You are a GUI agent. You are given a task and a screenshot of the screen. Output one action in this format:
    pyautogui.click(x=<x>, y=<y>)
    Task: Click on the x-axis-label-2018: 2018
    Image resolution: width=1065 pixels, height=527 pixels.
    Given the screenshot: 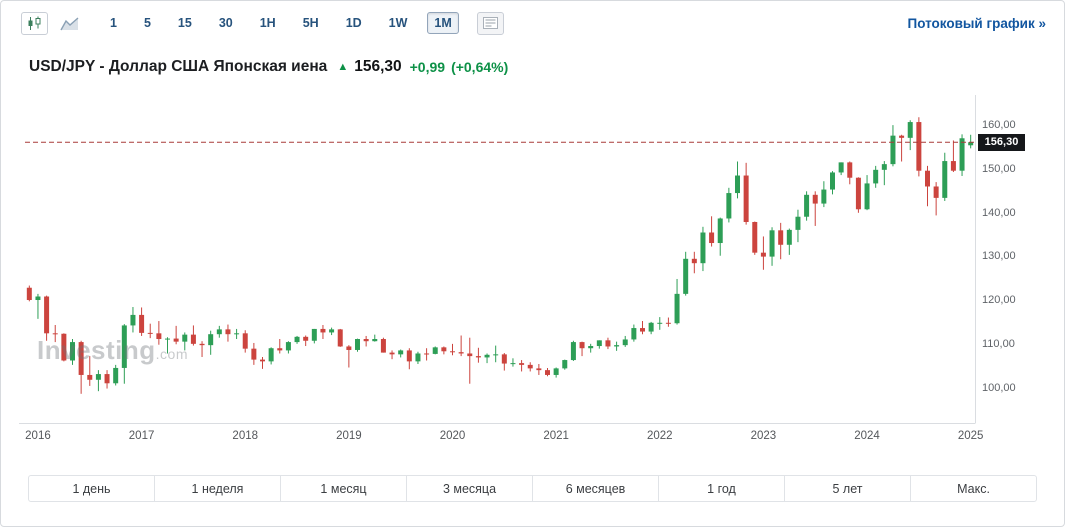 What is the action you would take?
    pyautogui.click(x=245, y=436)
    